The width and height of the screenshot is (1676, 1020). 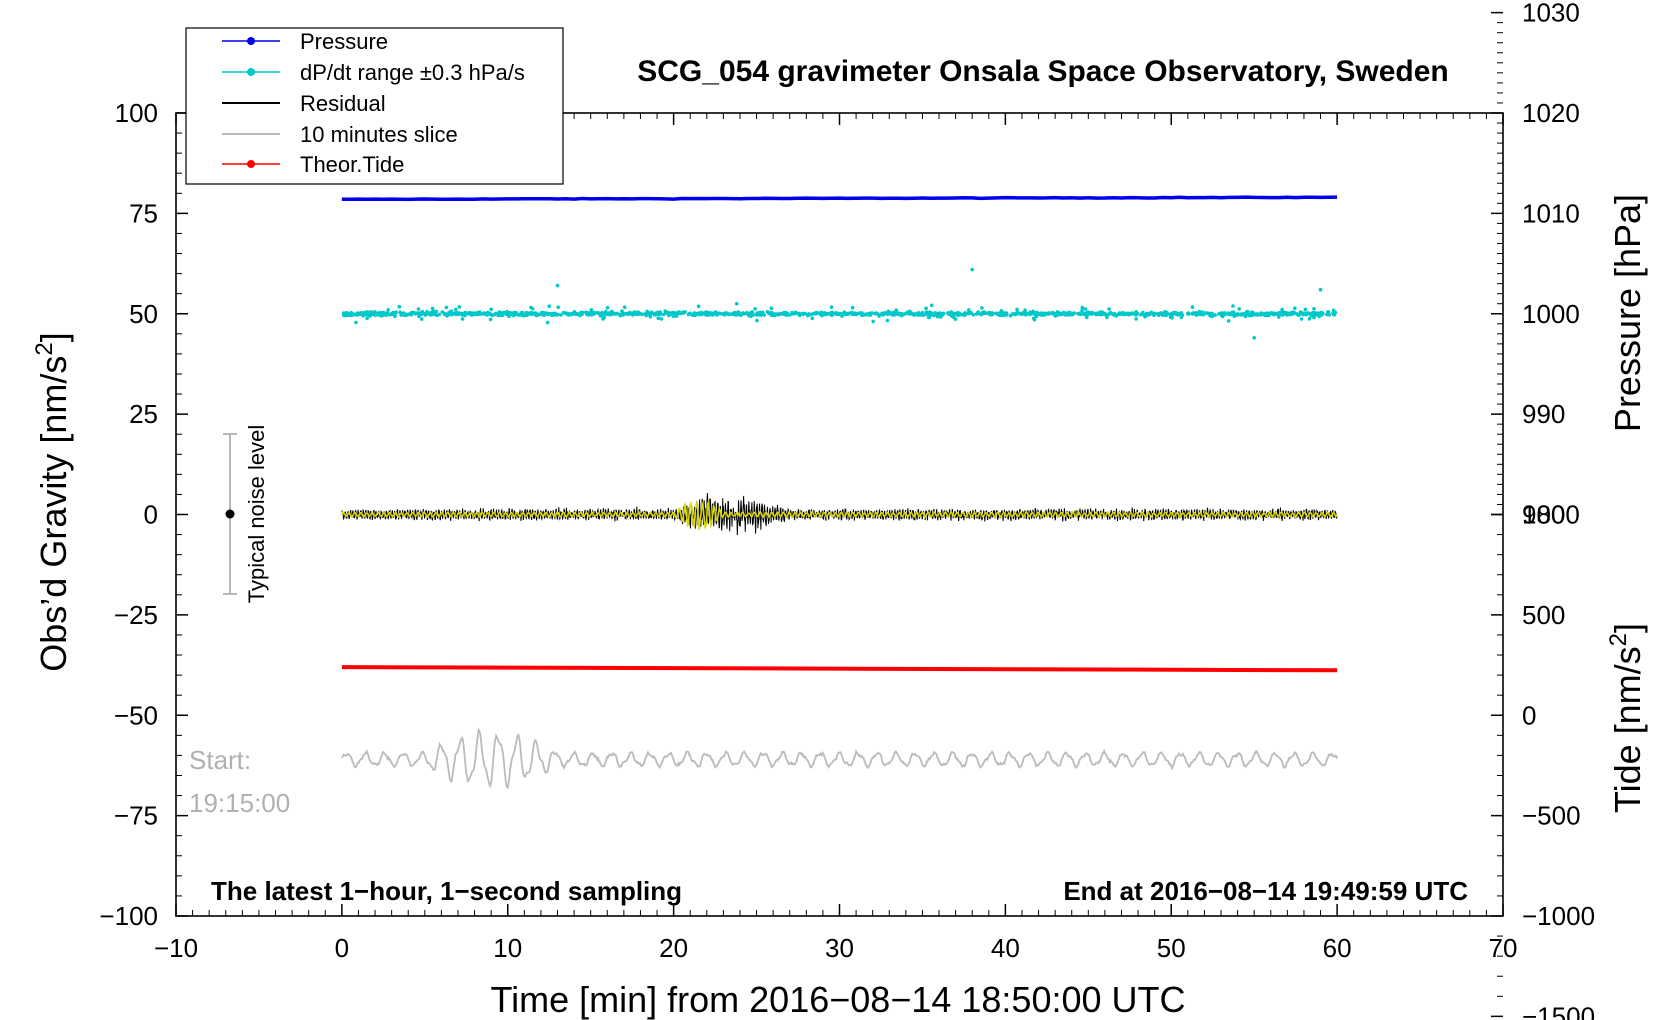 What do you see at coordinates (143, 314) in the screenshot?
I see `y-left-tick-label: 50` at bounding box center [143, 314].